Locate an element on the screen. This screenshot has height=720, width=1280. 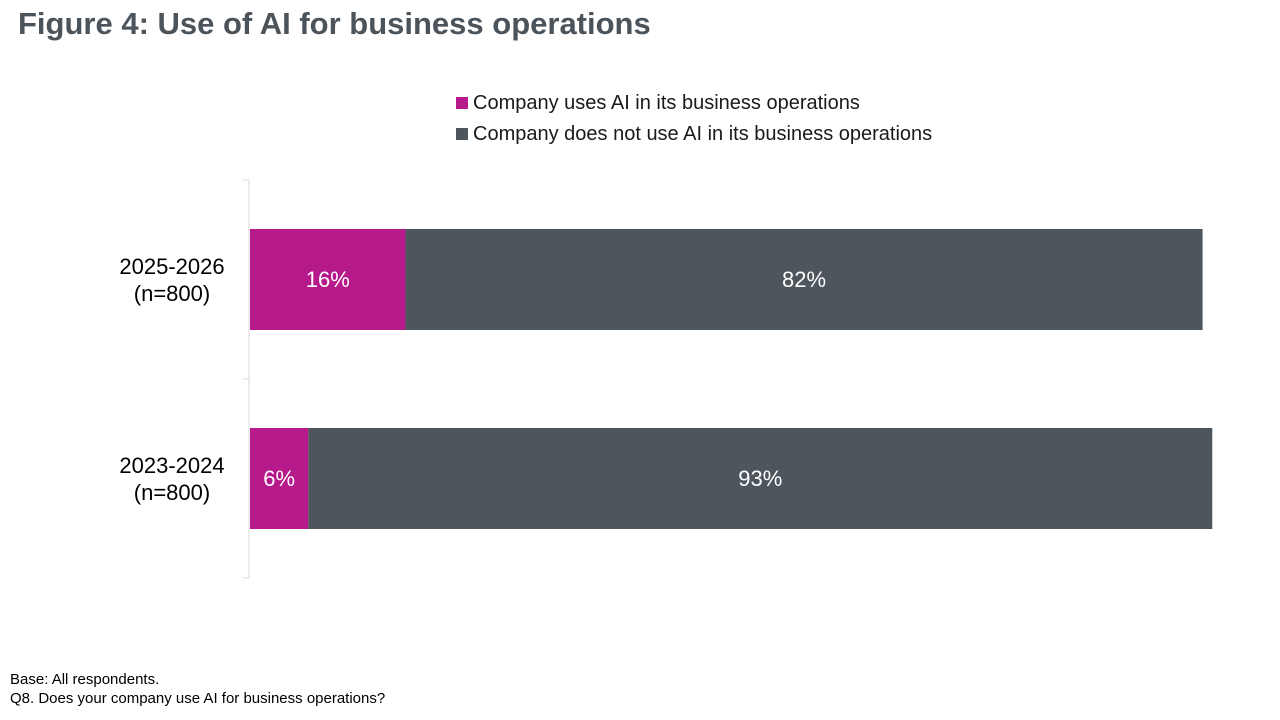
category-label: 2023-2024 is located at coordinates (171, 465).